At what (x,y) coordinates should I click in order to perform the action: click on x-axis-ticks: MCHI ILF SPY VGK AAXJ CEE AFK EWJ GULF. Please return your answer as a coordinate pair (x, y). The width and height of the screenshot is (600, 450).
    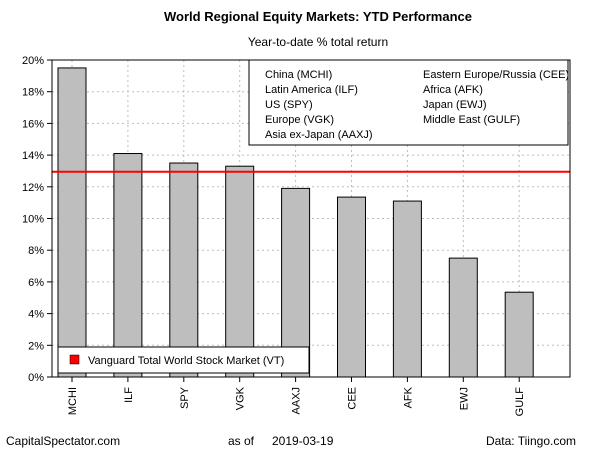
    Looking at the image, I should click on (296, 396).